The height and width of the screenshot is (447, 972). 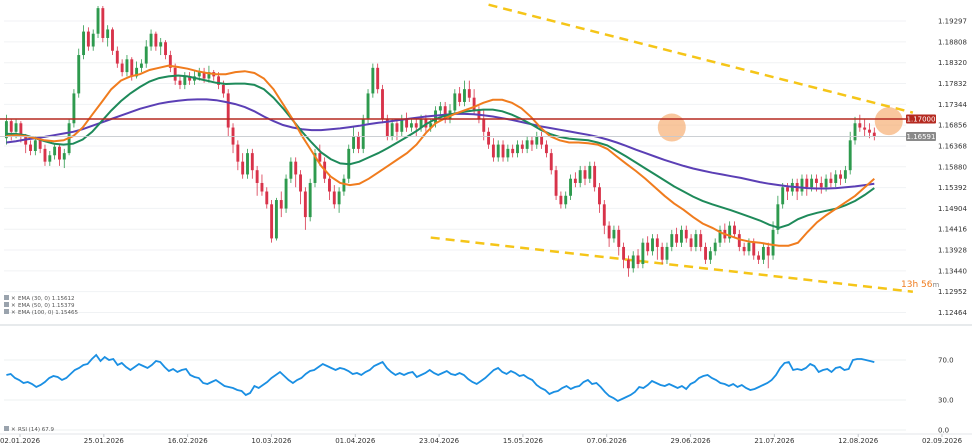 What do you see at coordinates (952, 105) in the screenshot?
I see `price-tick-label: 1.17344` at bounding box center [952, 105].